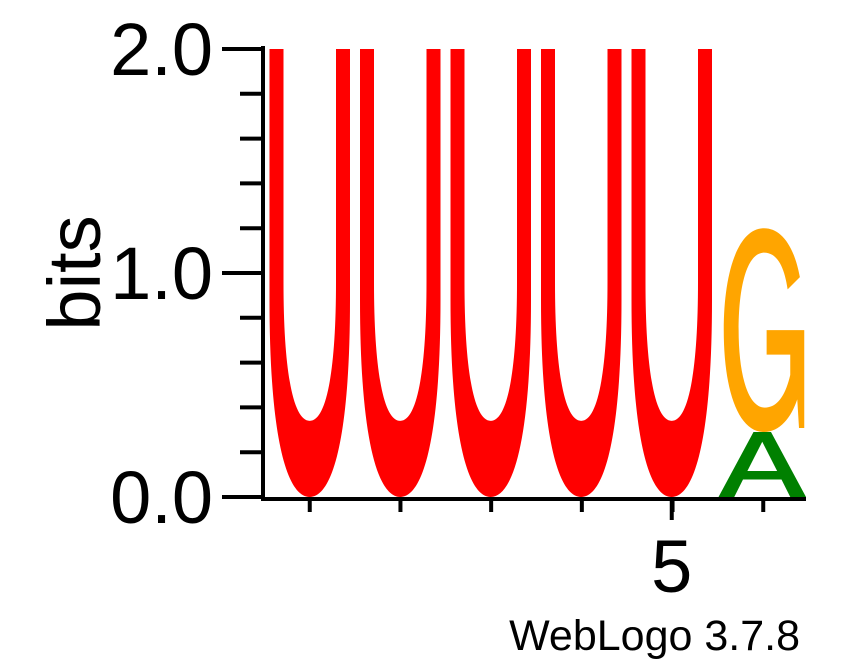 The image size is (850, 667). Describe the element at coordinates (161, 497) in the screenshot. I see `y-tick-label: 0.0` at that location.